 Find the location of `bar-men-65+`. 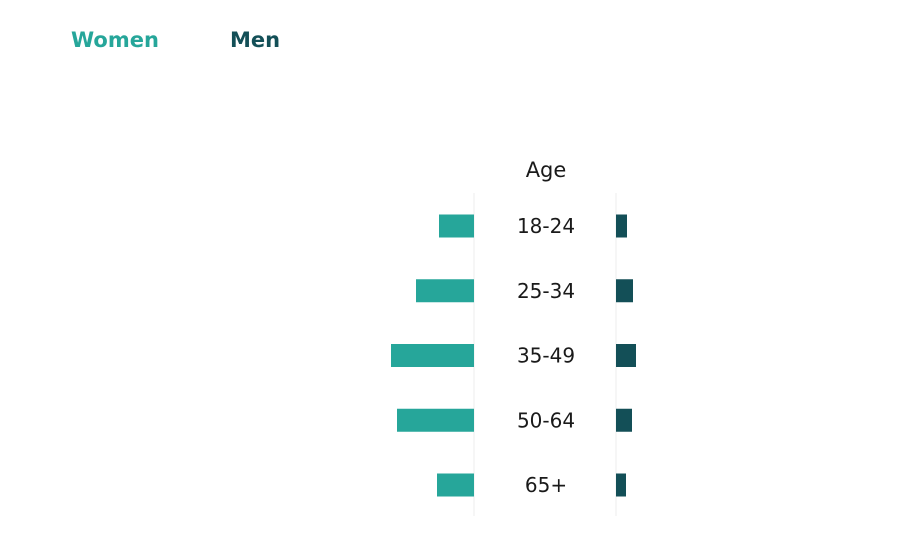

bar-men-65+ is located at coordinates (621, 485).